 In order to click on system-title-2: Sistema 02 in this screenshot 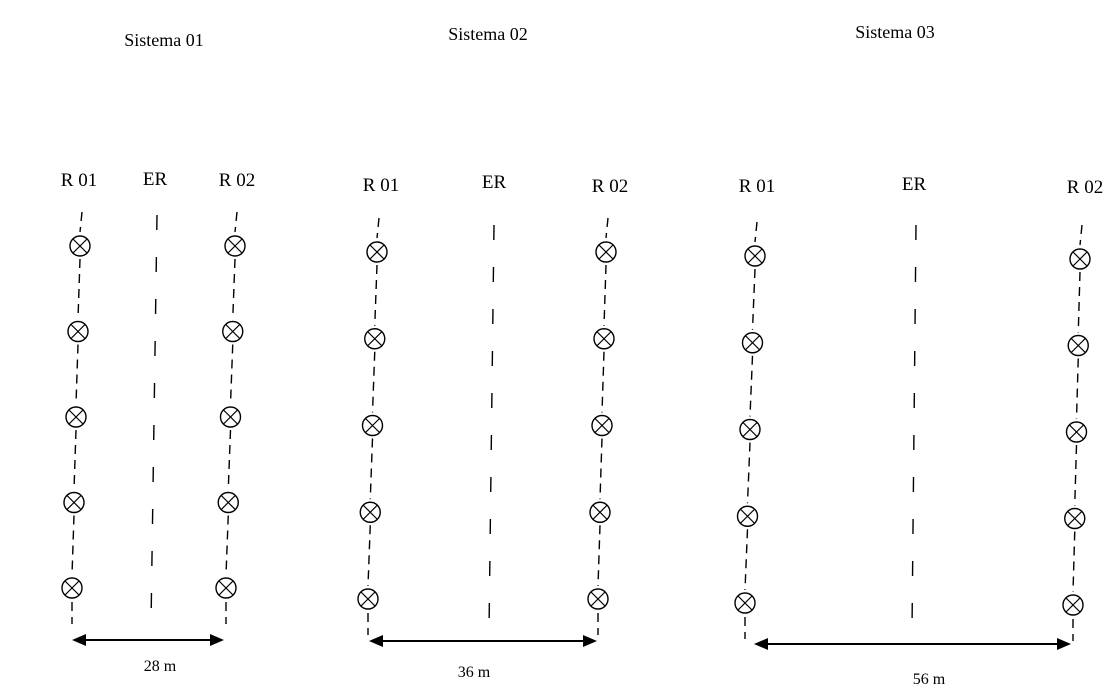, I will do `click(488, 34)`.